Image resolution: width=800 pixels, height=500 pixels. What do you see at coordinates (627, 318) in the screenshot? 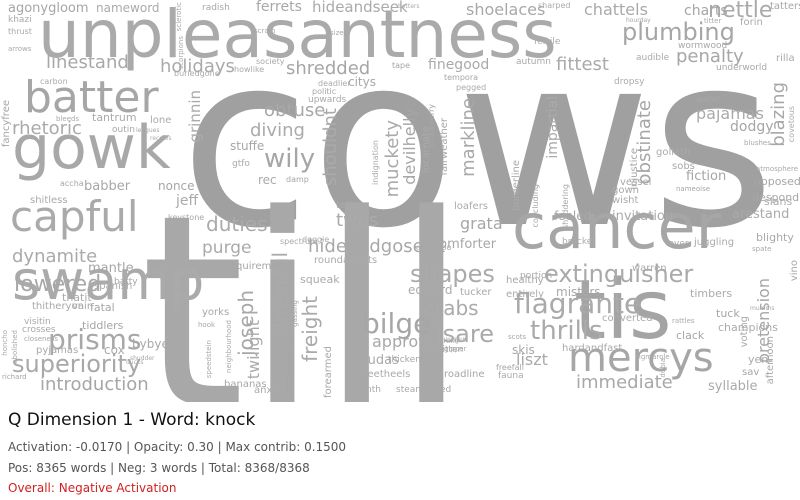
I see `cloud-word: converted` at bounding box center [627, 318].